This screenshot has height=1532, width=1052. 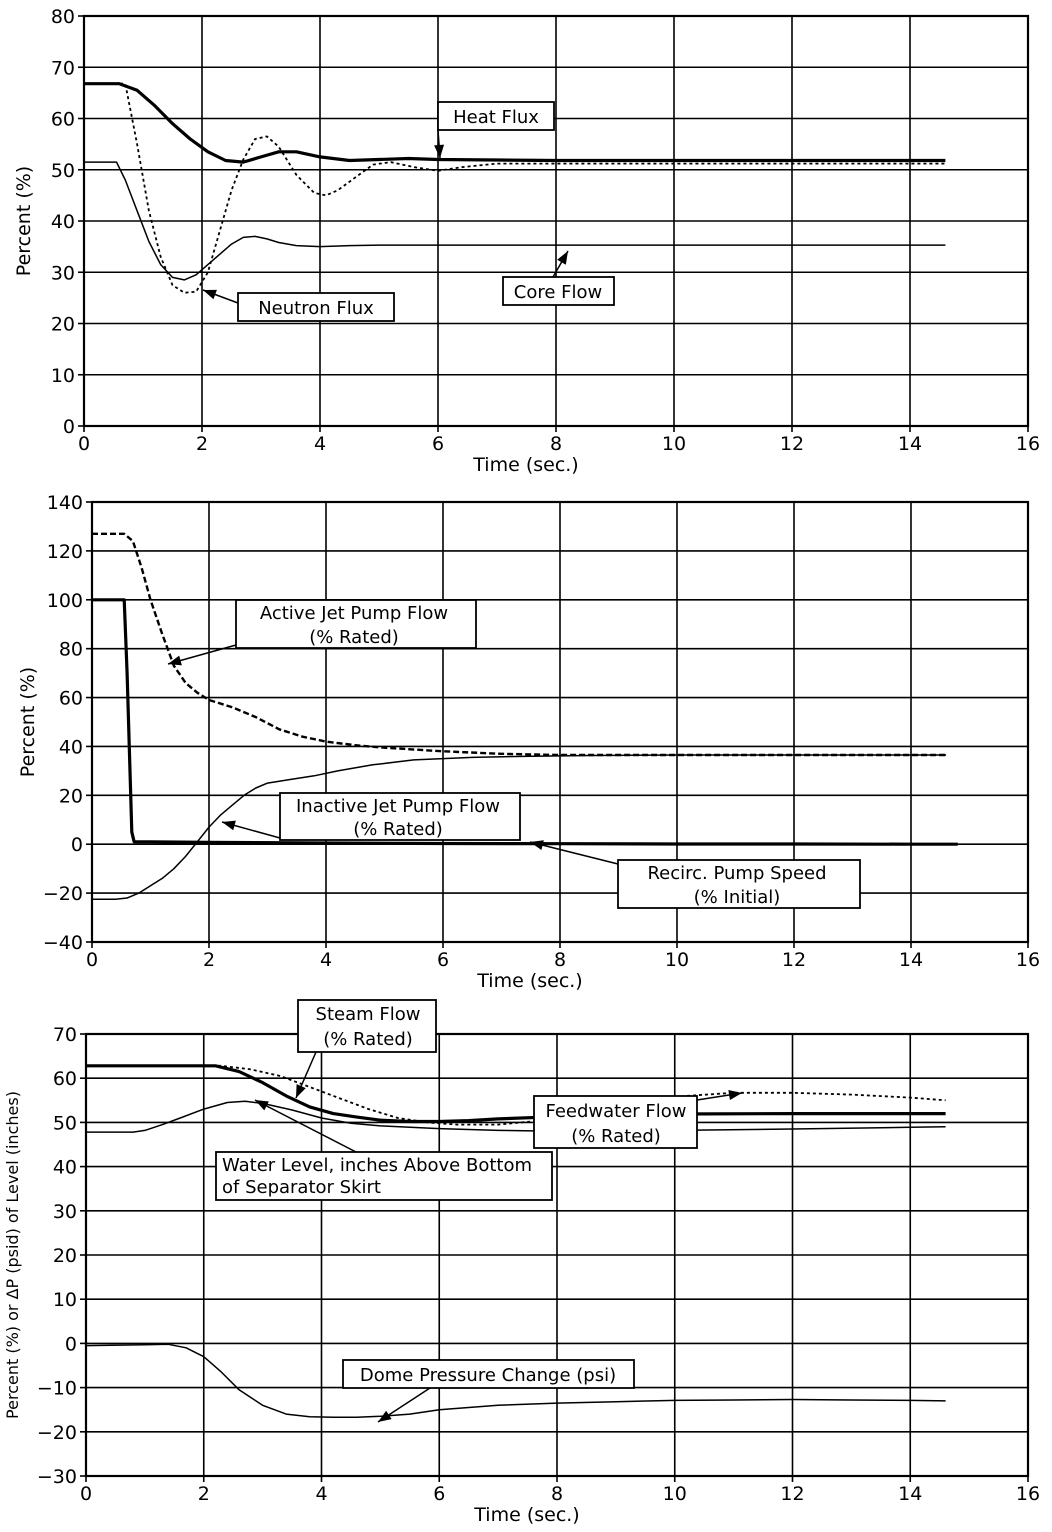 I want to click on y-tick-label: −10, so click(x=57, y=1389).